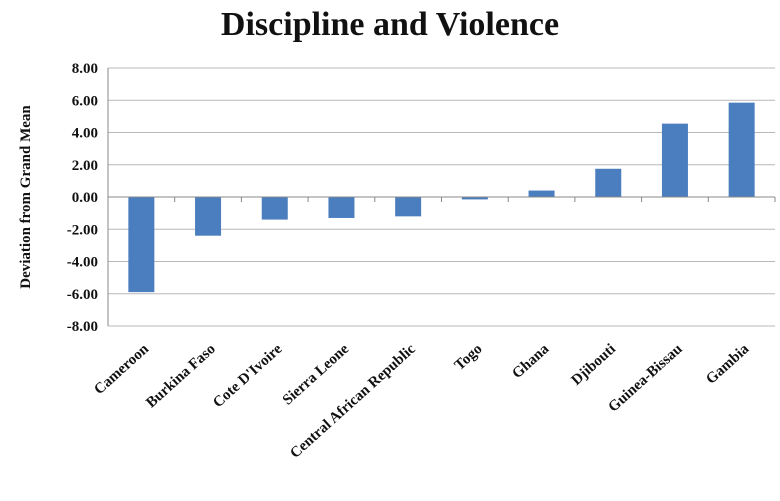 Image resolution: width=780 pixels, height=501 pixels. I want to click on y-tick-label: 0.00, so click(85, 198).